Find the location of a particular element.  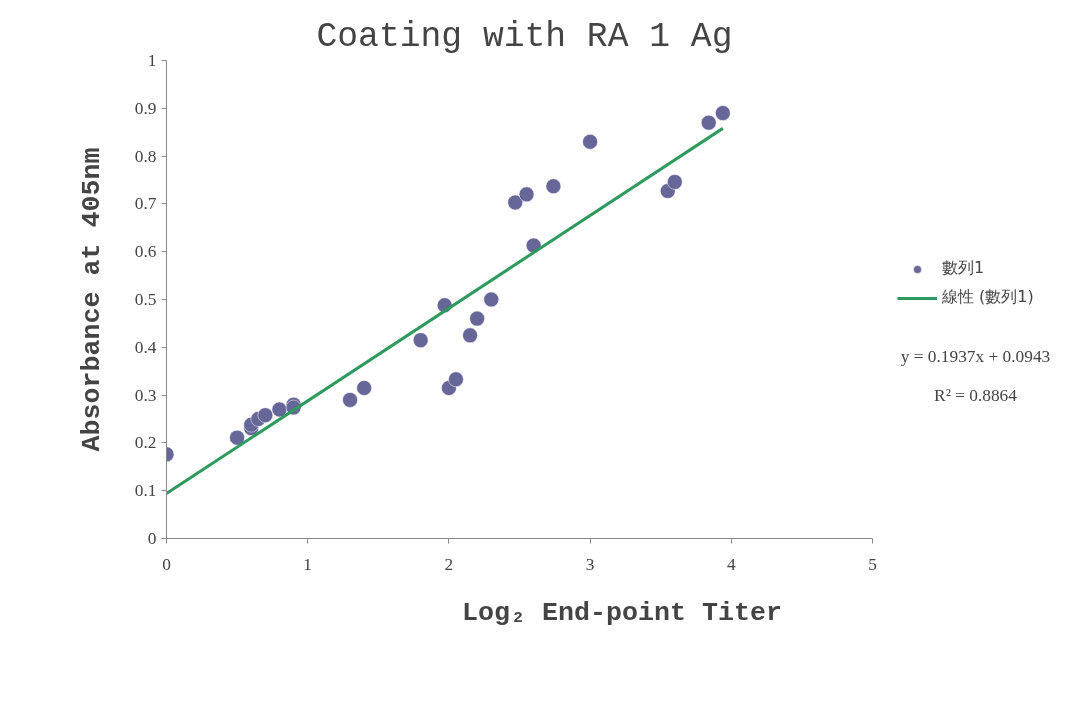

y-axis-title: Absorbance at 405nm is located at coordinates (91, 299).